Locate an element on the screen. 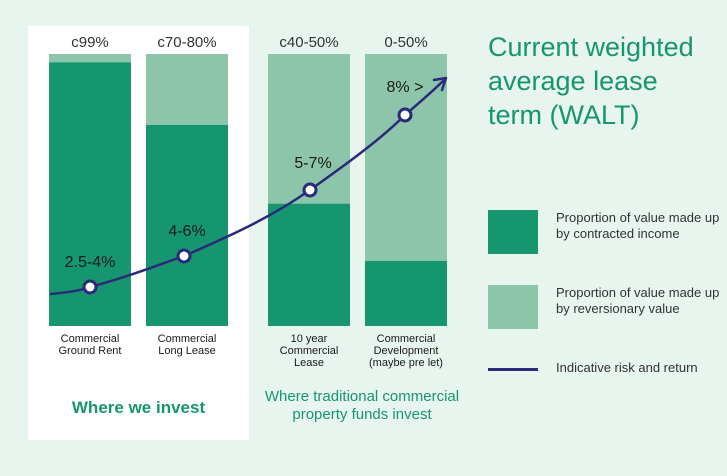 The image size is (727, 476). legend-swatch-reversionary is located at coordinates (513, 307).